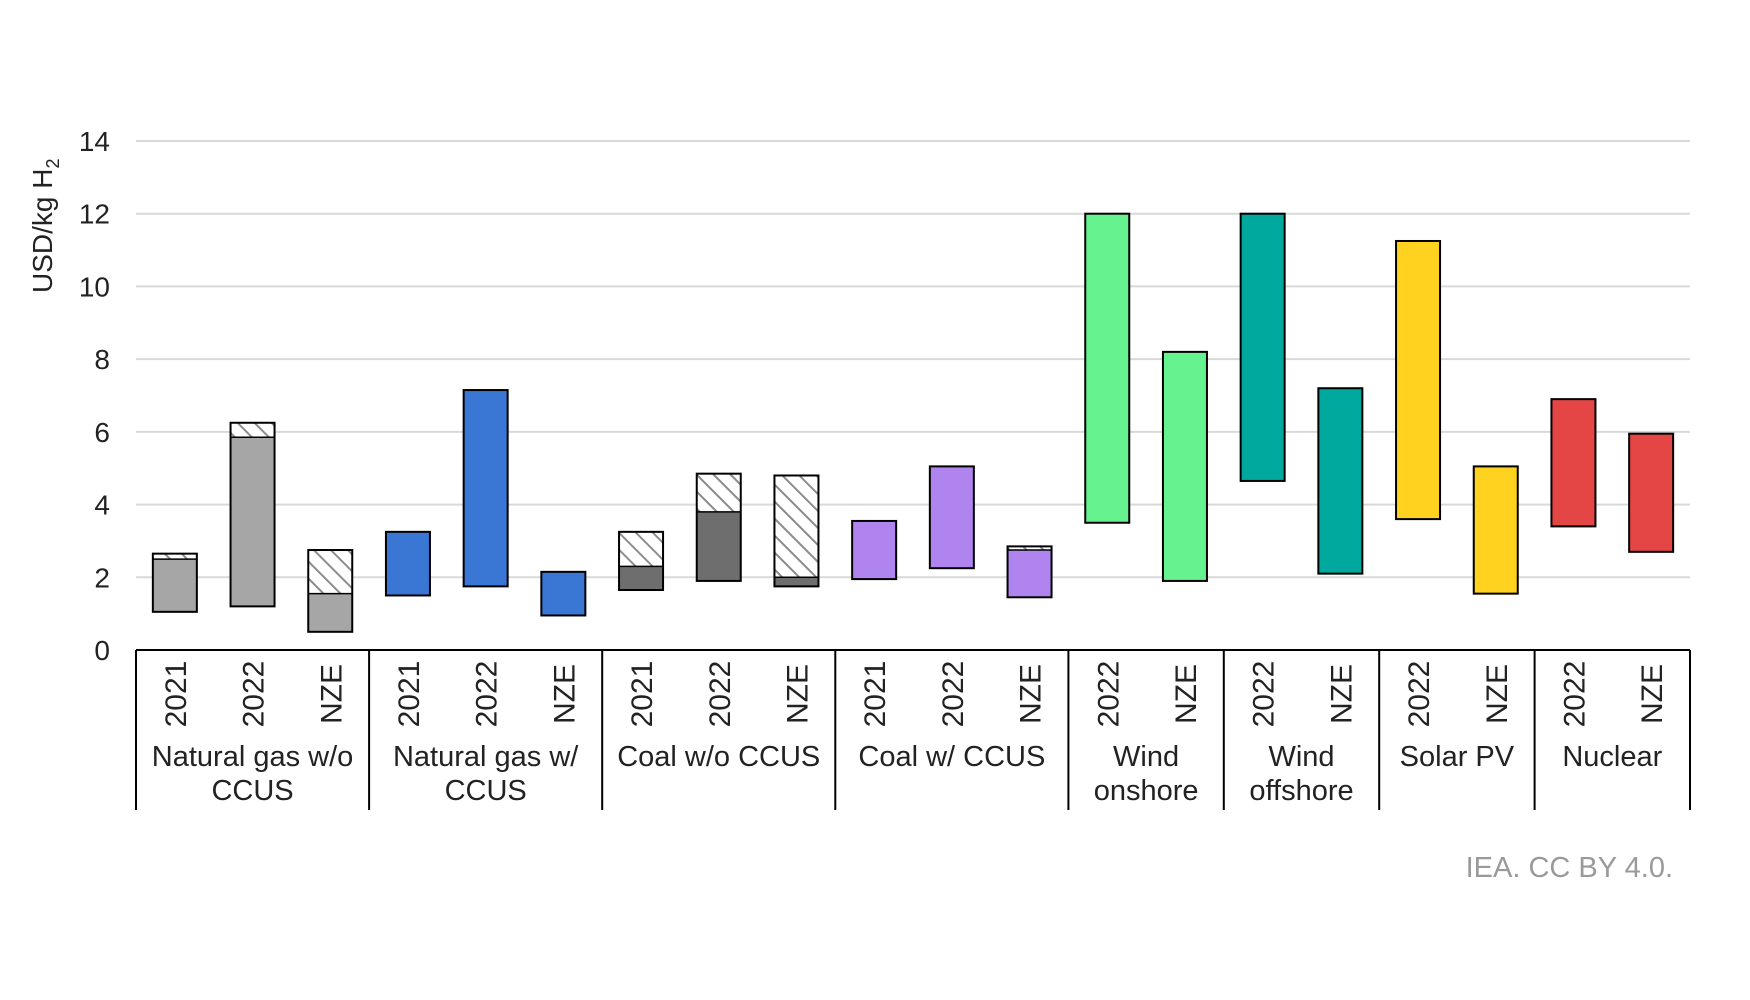 The height and width of the screenshot is (1000, 1750). I want to click on bar-coal-w-o-ccus-2022, so click(718, 527).